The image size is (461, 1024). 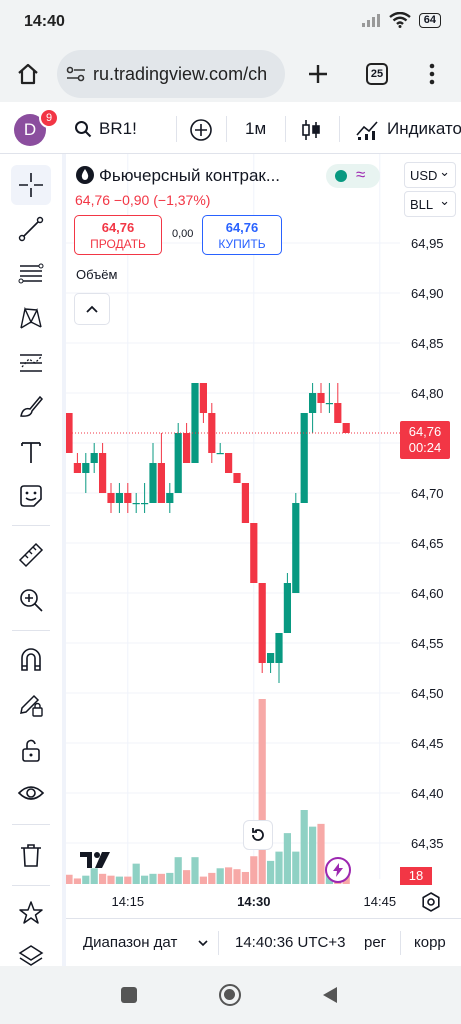 I want to click on browser-menu-button, so click(x=432, y=74).